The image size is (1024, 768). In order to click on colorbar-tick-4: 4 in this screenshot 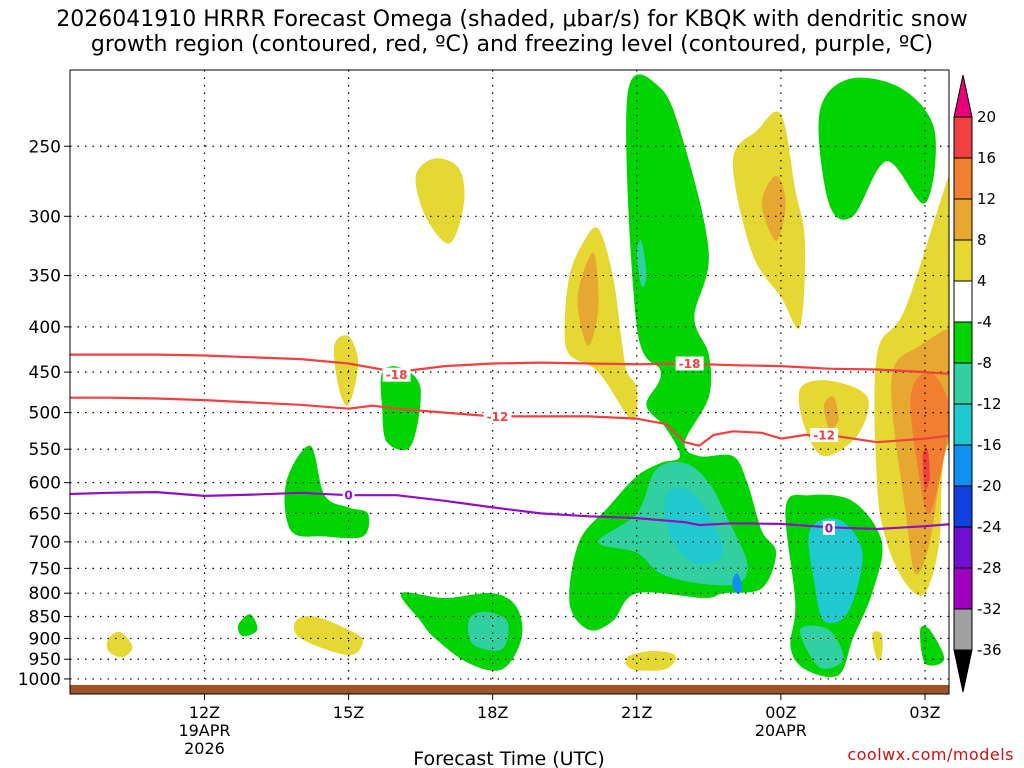, I will do `click(982, 281)`.